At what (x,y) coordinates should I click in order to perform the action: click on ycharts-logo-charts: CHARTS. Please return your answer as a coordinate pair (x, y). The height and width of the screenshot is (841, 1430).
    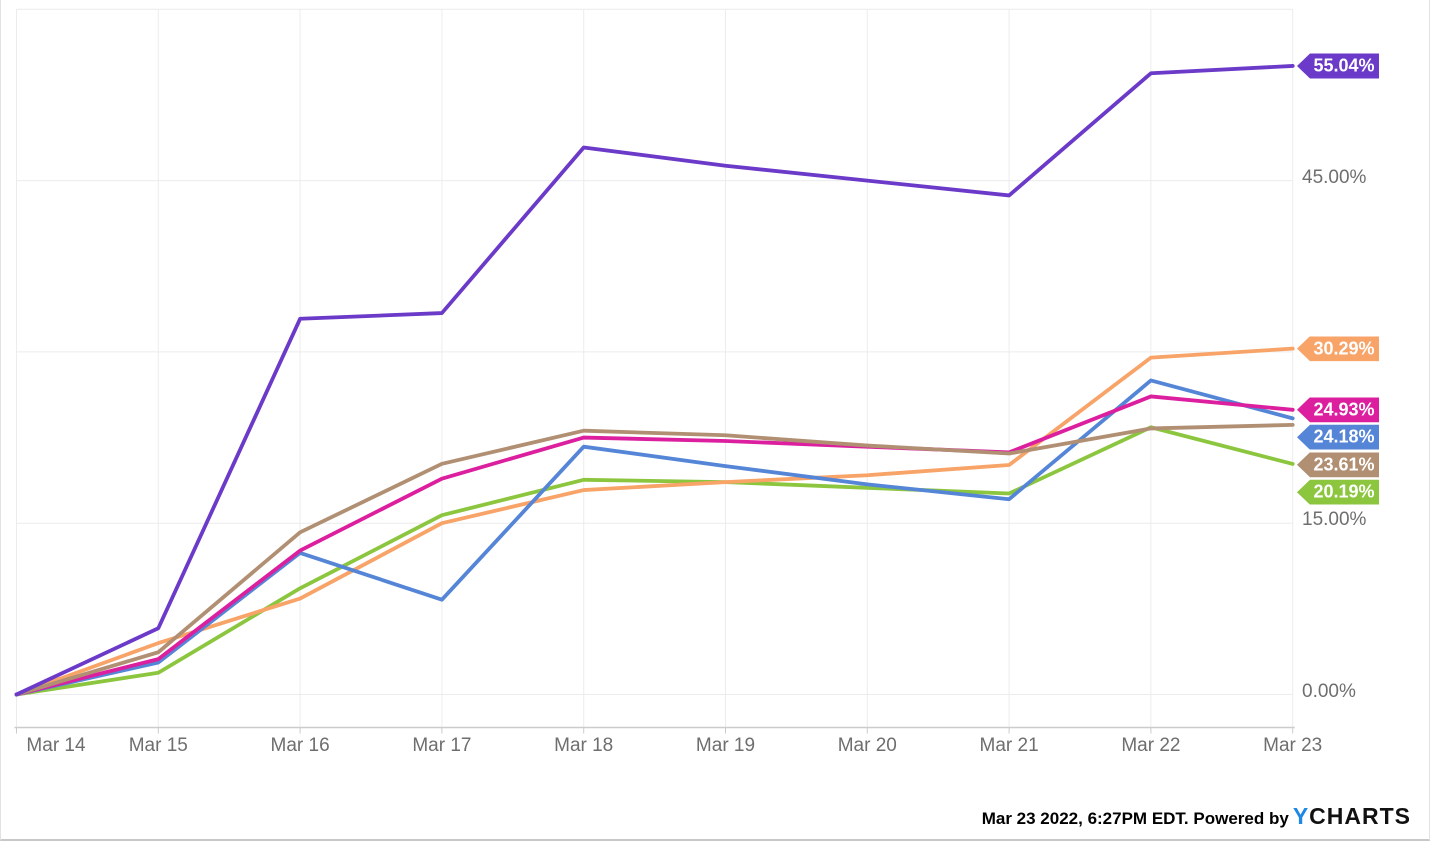
    Looking at the image, I should click on (1360, 816).